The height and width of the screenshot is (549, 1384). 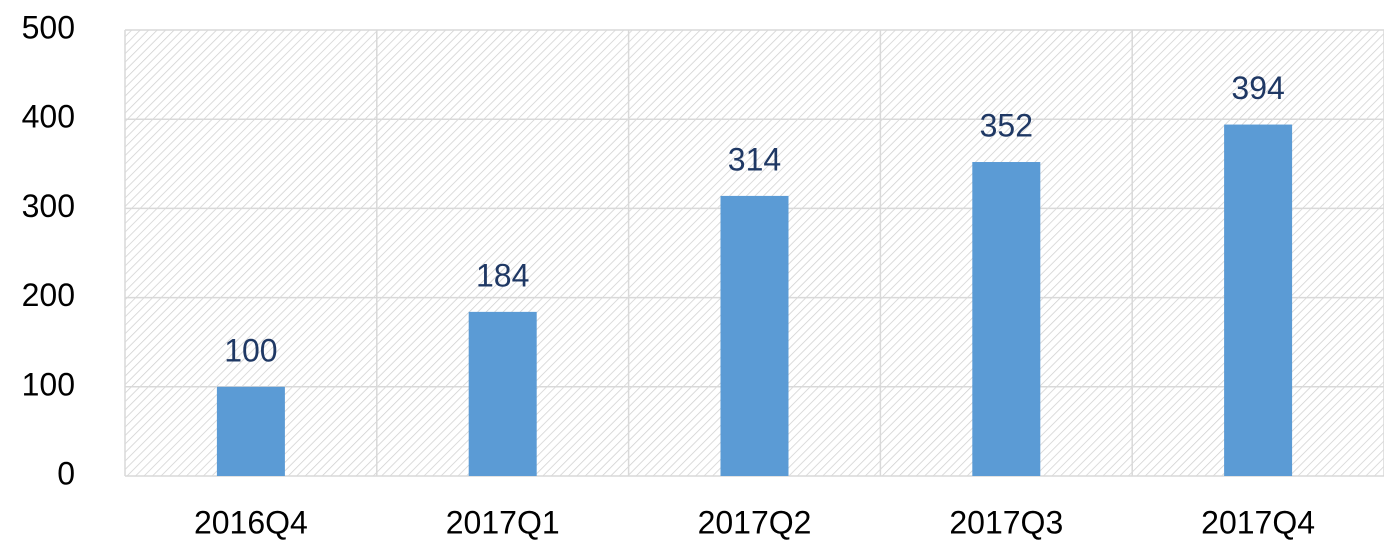 I want to click on data-label: 100, so click(x=250, y=350).